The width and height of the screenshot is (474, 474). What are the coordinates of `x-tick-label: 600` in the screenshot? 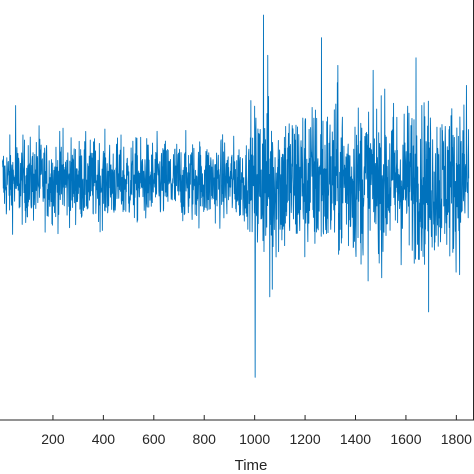 It's located at (154, 439).